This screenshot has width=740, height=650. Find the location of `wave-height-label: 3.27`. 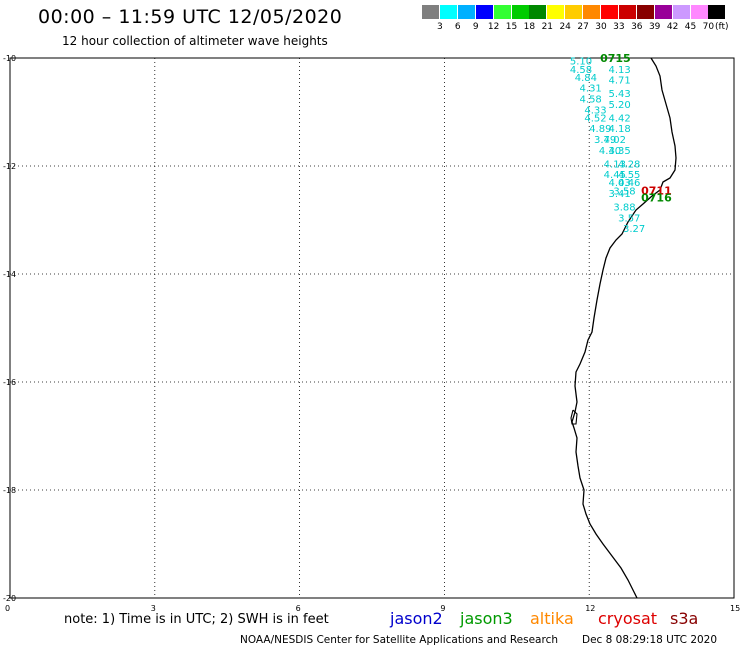

wave-height-label: 3.27 is located at coordinates (634, 229).